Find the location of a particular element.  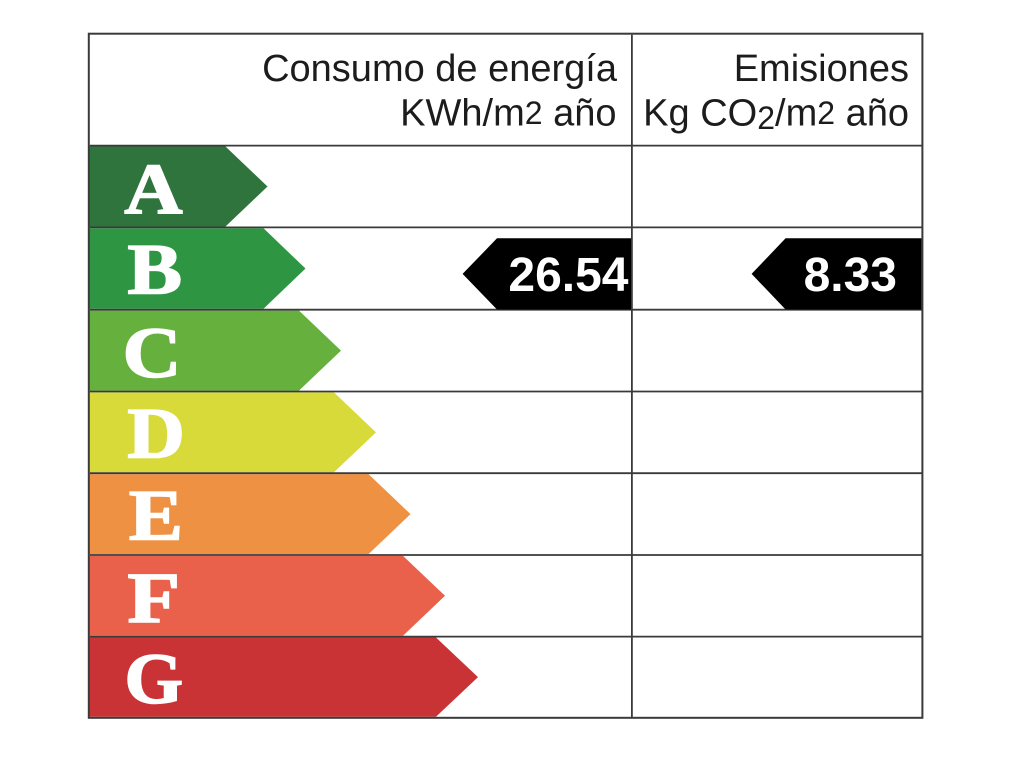

svg-text: D is located at coordinates (155, 434).